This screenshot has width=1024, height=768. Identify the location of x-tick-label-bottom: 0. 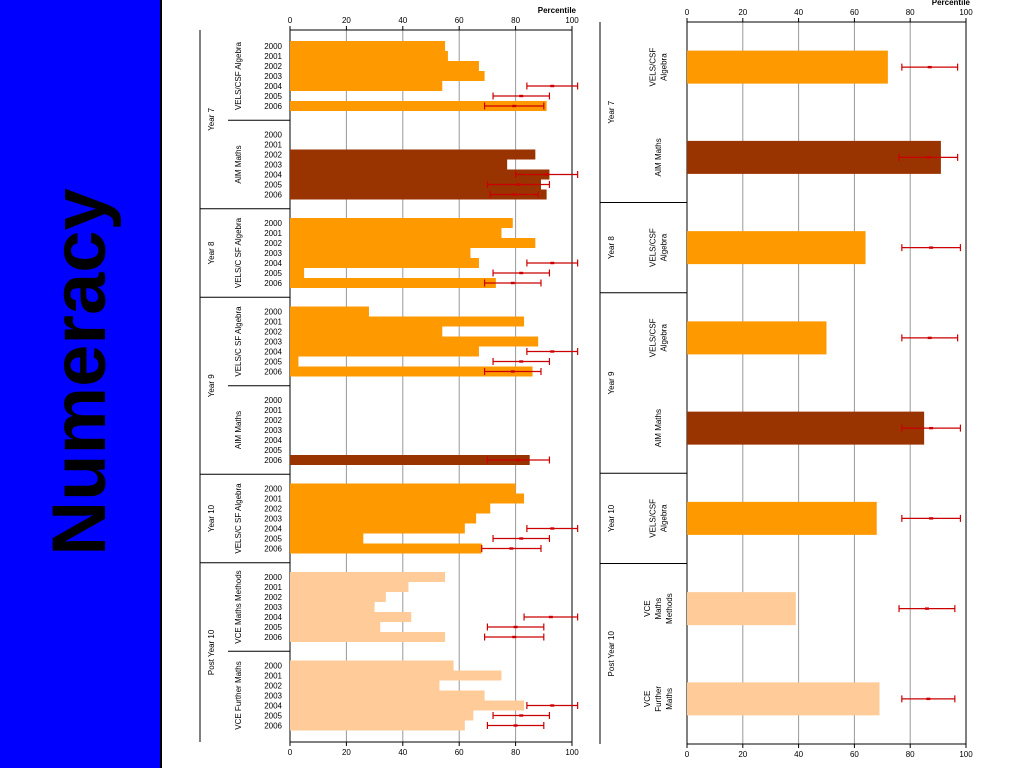
(687, 754).